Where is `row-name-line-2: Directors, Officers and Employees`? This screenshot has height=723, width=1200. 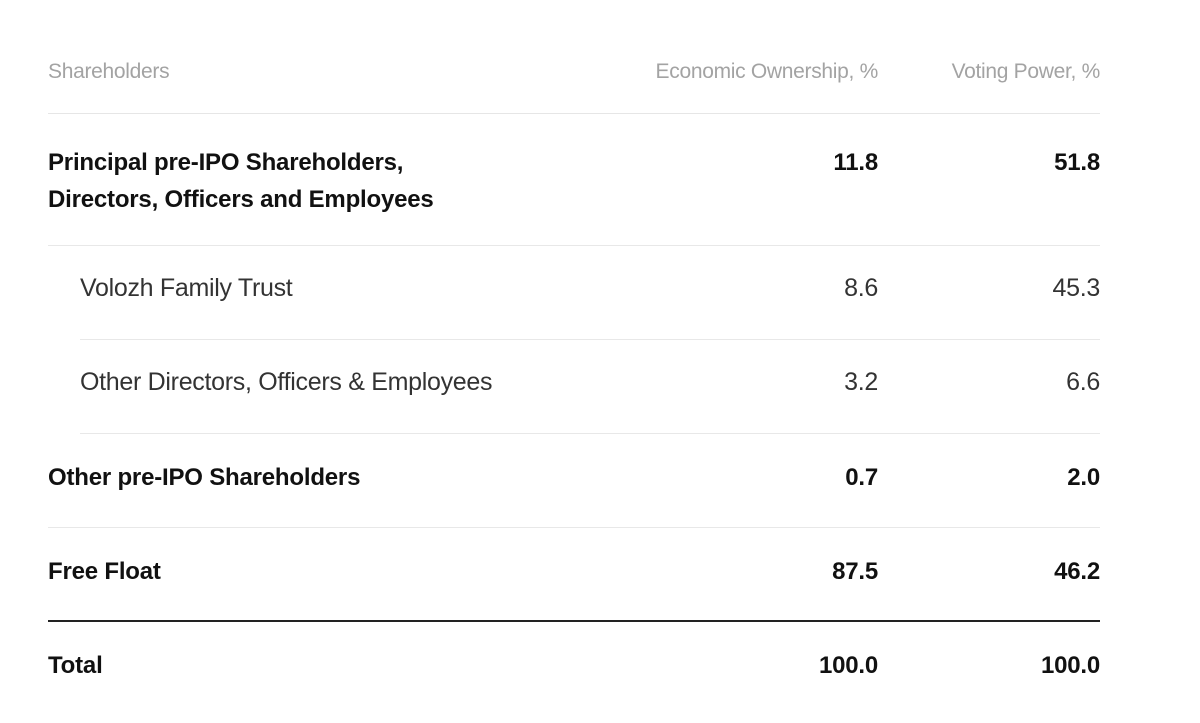
row-name-line-2: Directors, Officers and Employees is located at coordinates (241, 199).